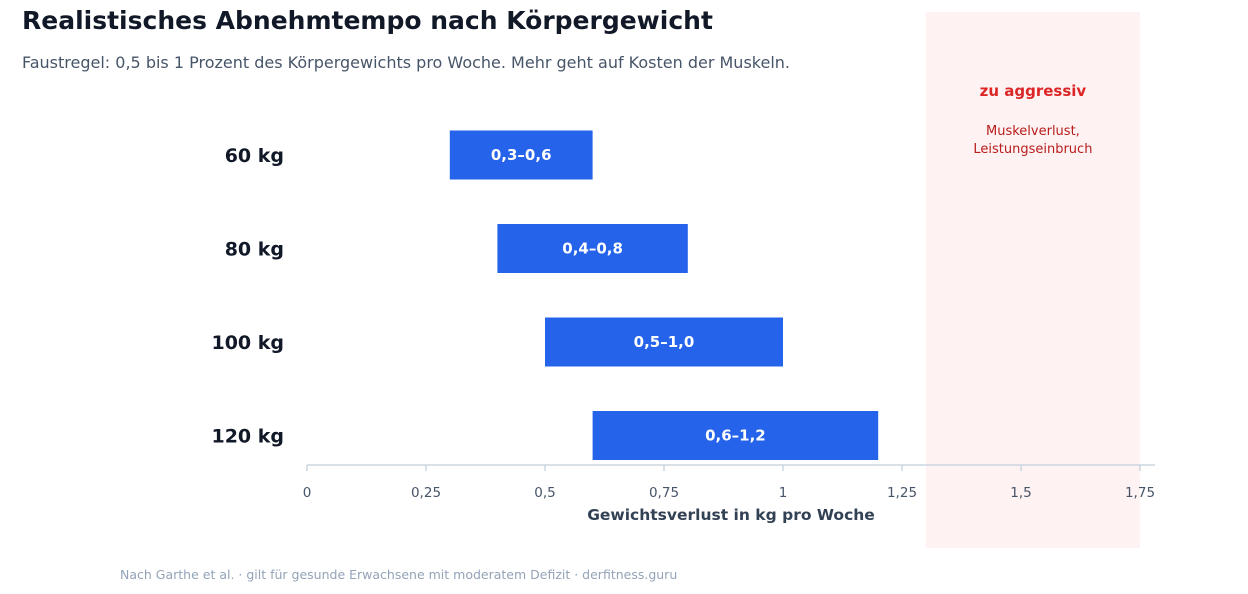 The image size is (1248, 594). I want to click on x-axis-title: Gewichtsverlust in kg pro Woche, so click(731, 515).